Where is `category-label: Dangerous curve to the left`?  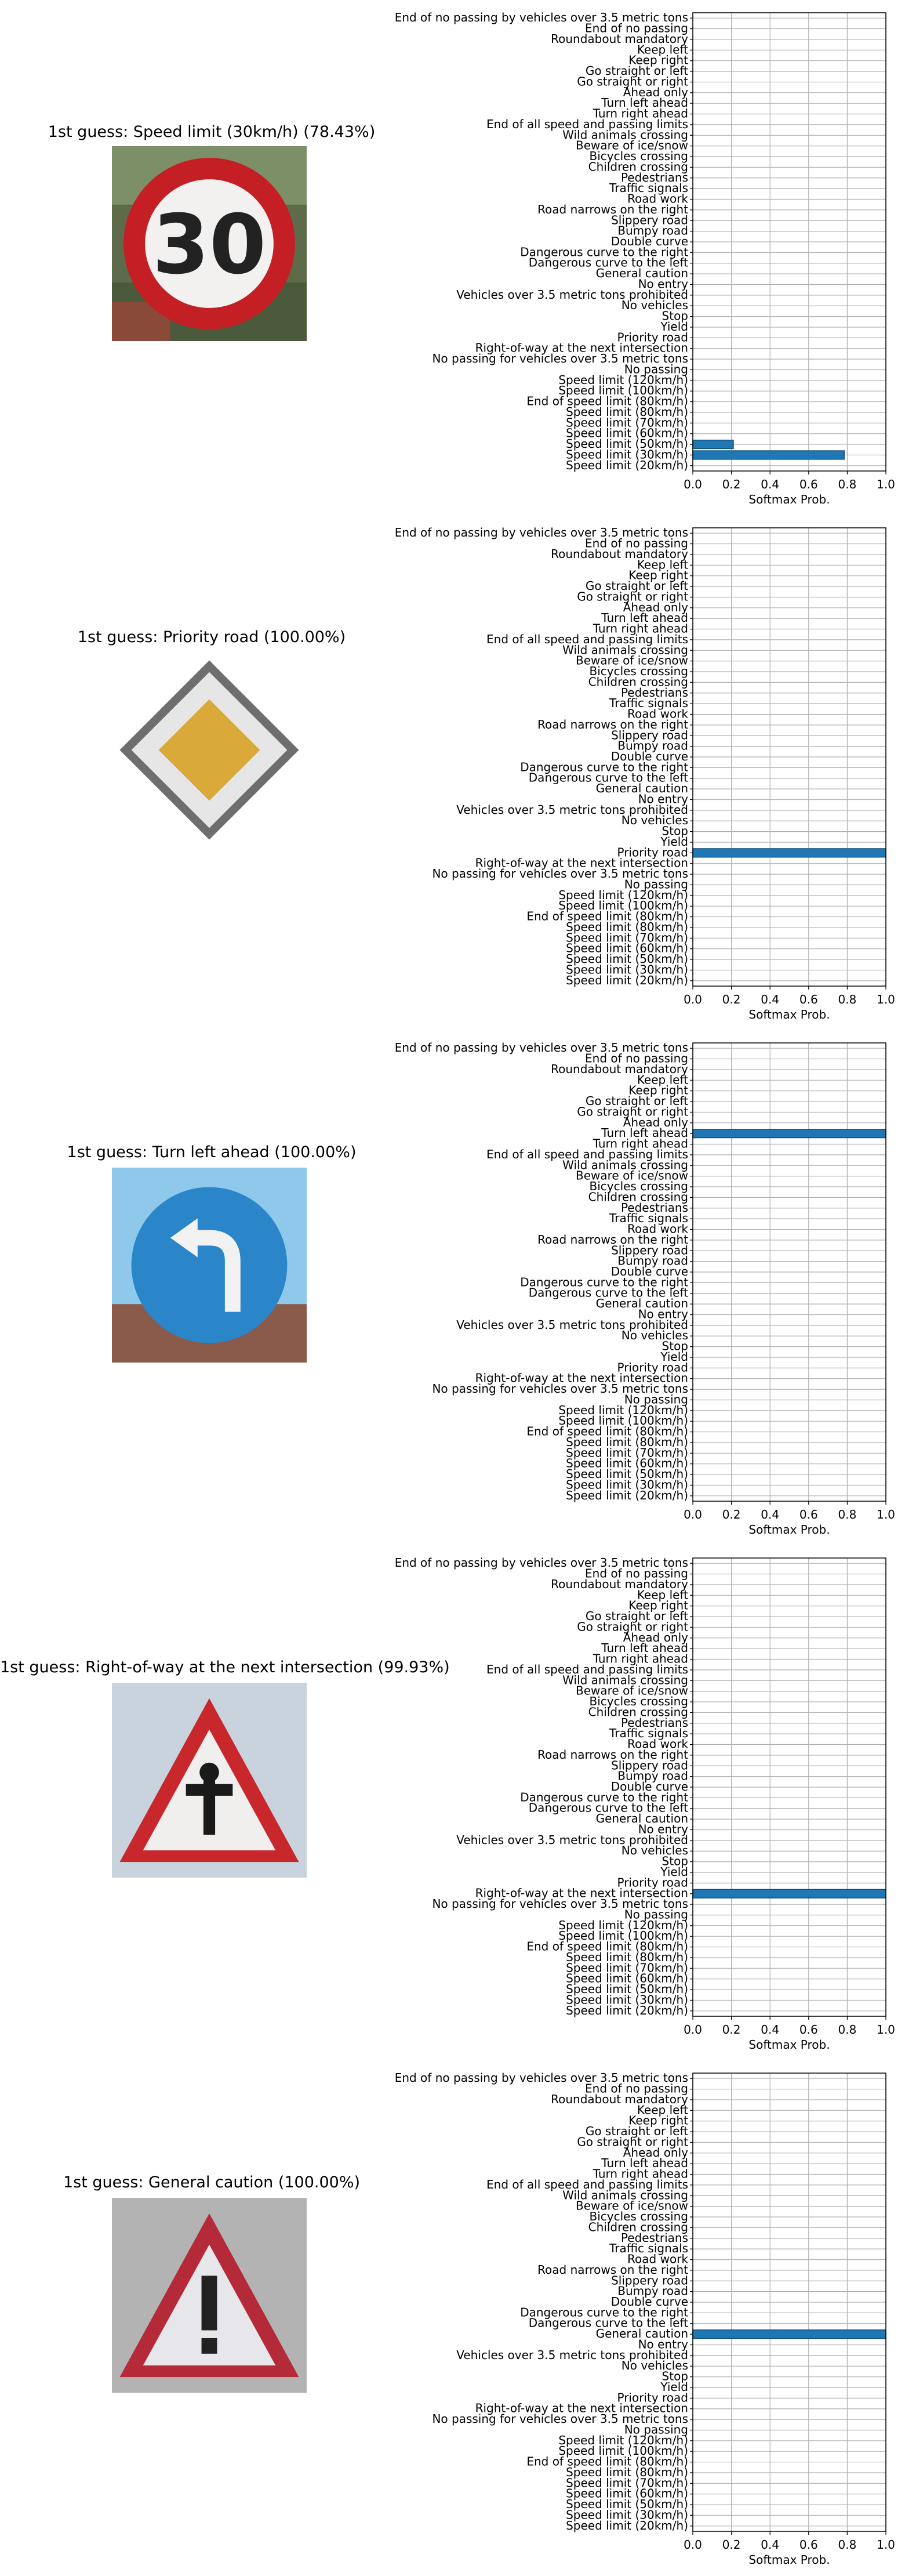
category-label: Dangerous curve to the left is located at coordinates (608, 1808).